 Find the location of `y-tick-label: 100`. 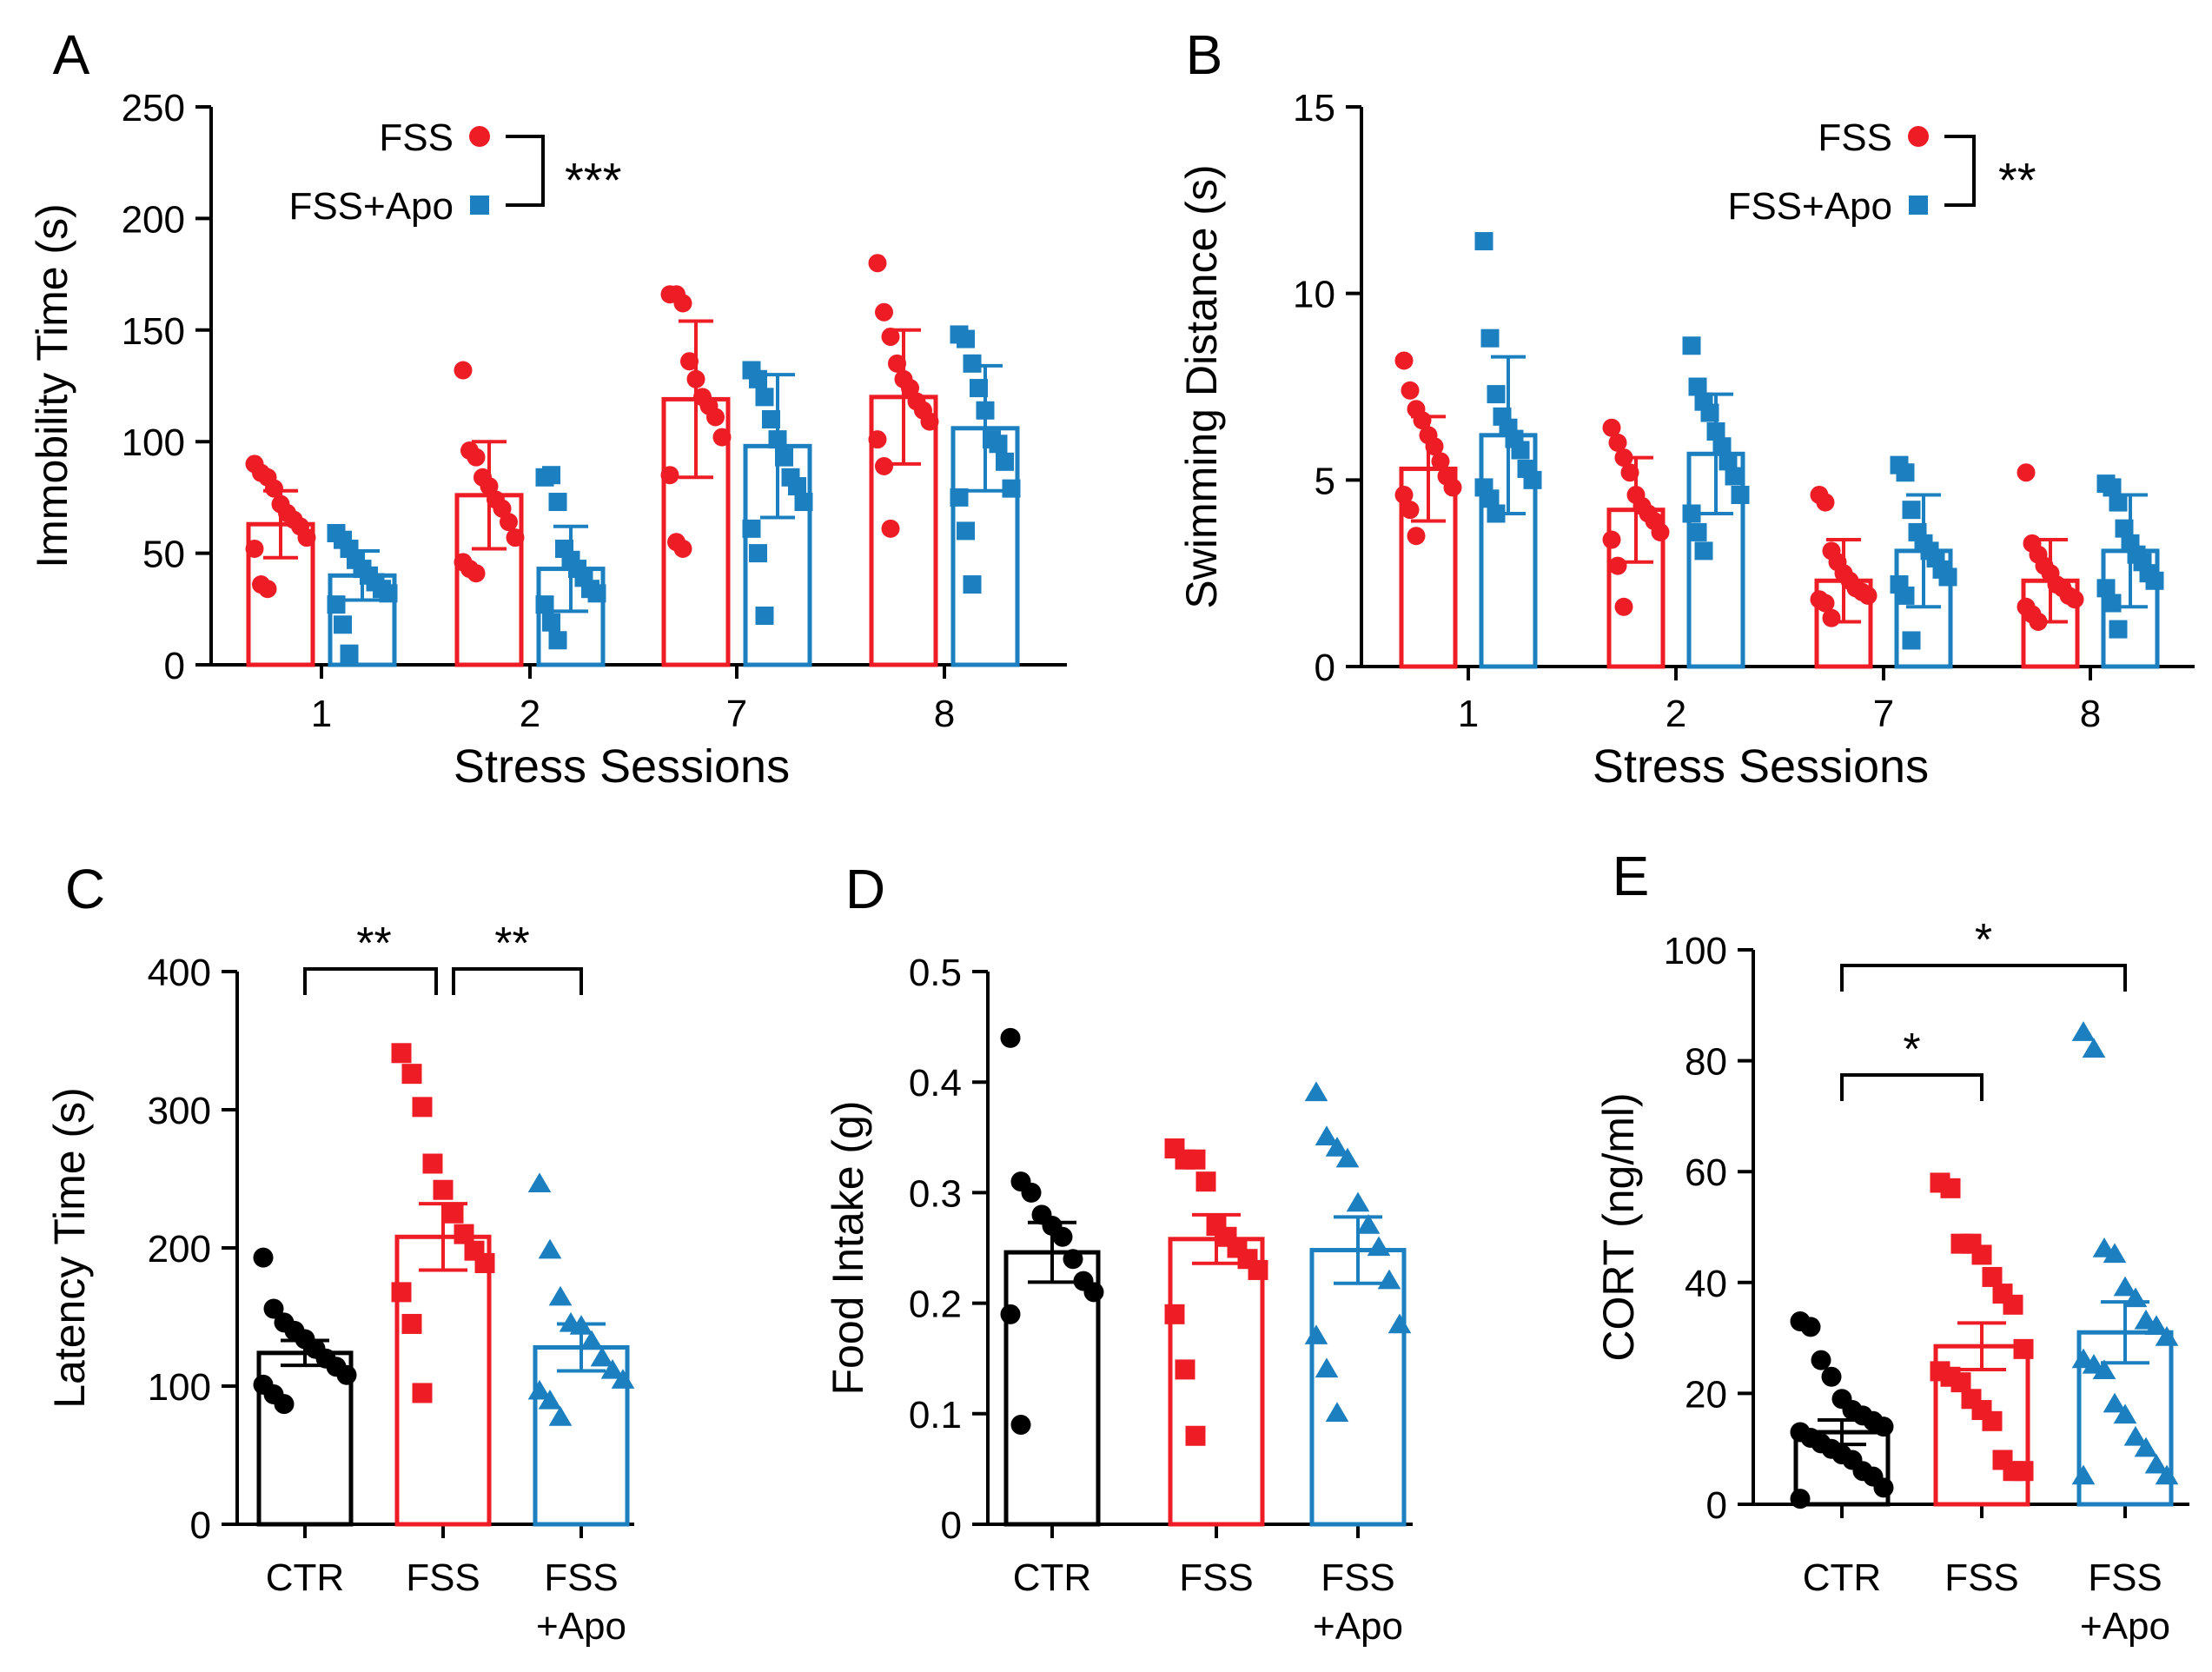

y-tick-label: 100 is located at coordinates (1695, 951).